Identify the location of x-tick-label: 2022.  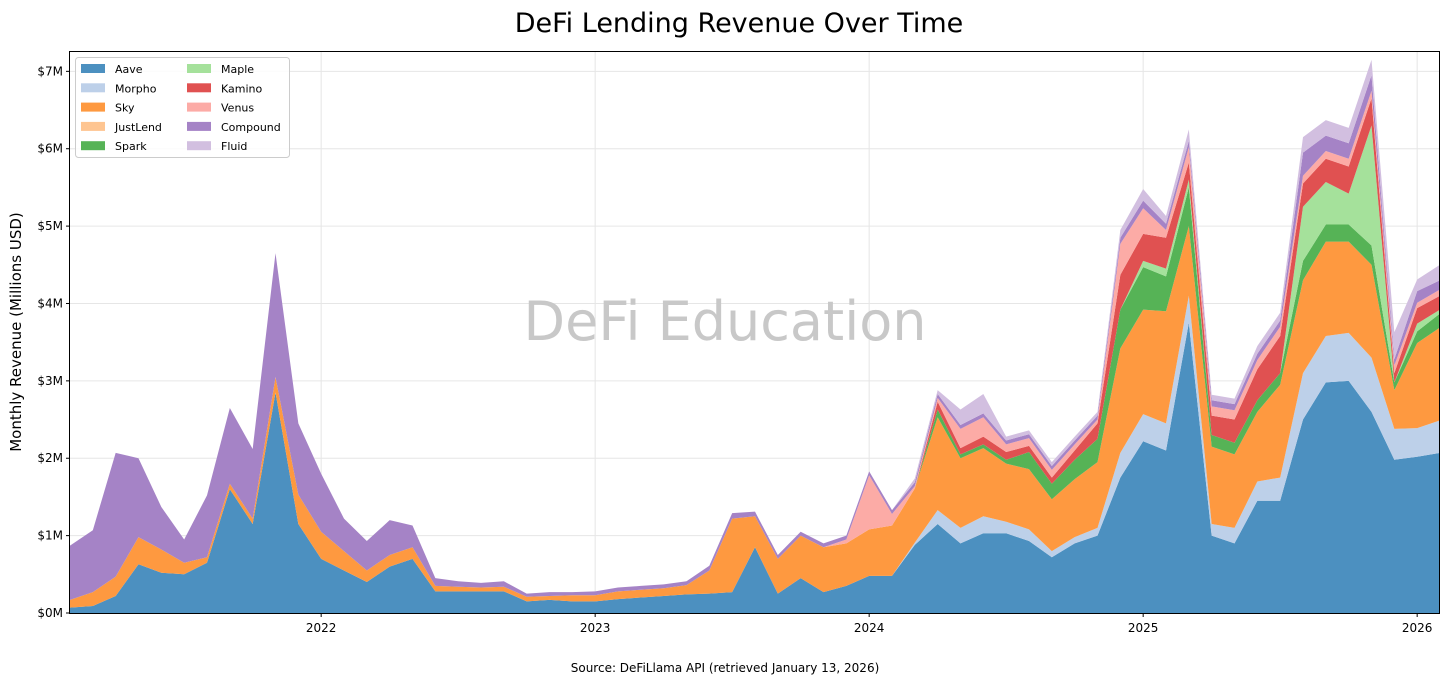
(321, 628).